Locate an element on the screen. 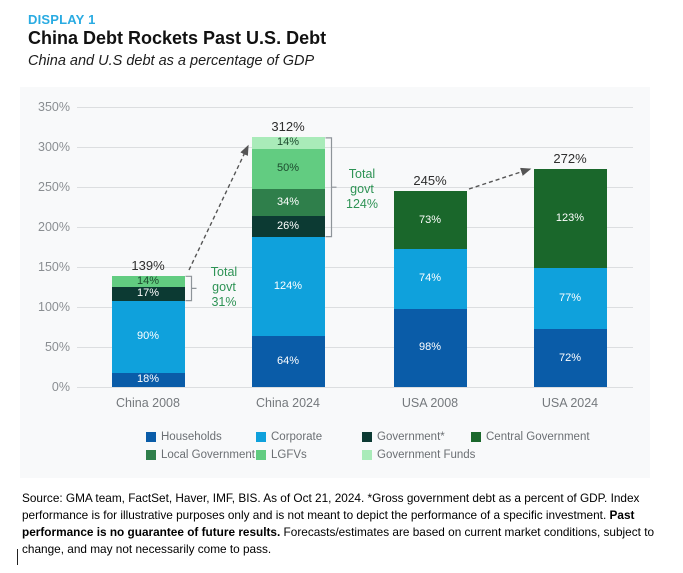 The height and width of the screenshot is (573, 683). legend-item-government-funds: Government Funds is located at coordinates (418, 455).